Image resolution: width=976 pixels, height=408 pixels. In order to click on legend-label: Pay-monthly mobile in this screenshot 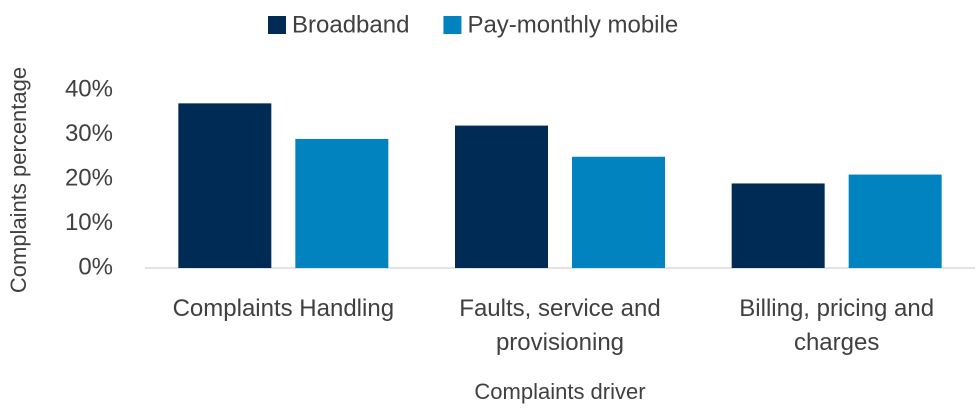, I will do `click(572, 24)`.